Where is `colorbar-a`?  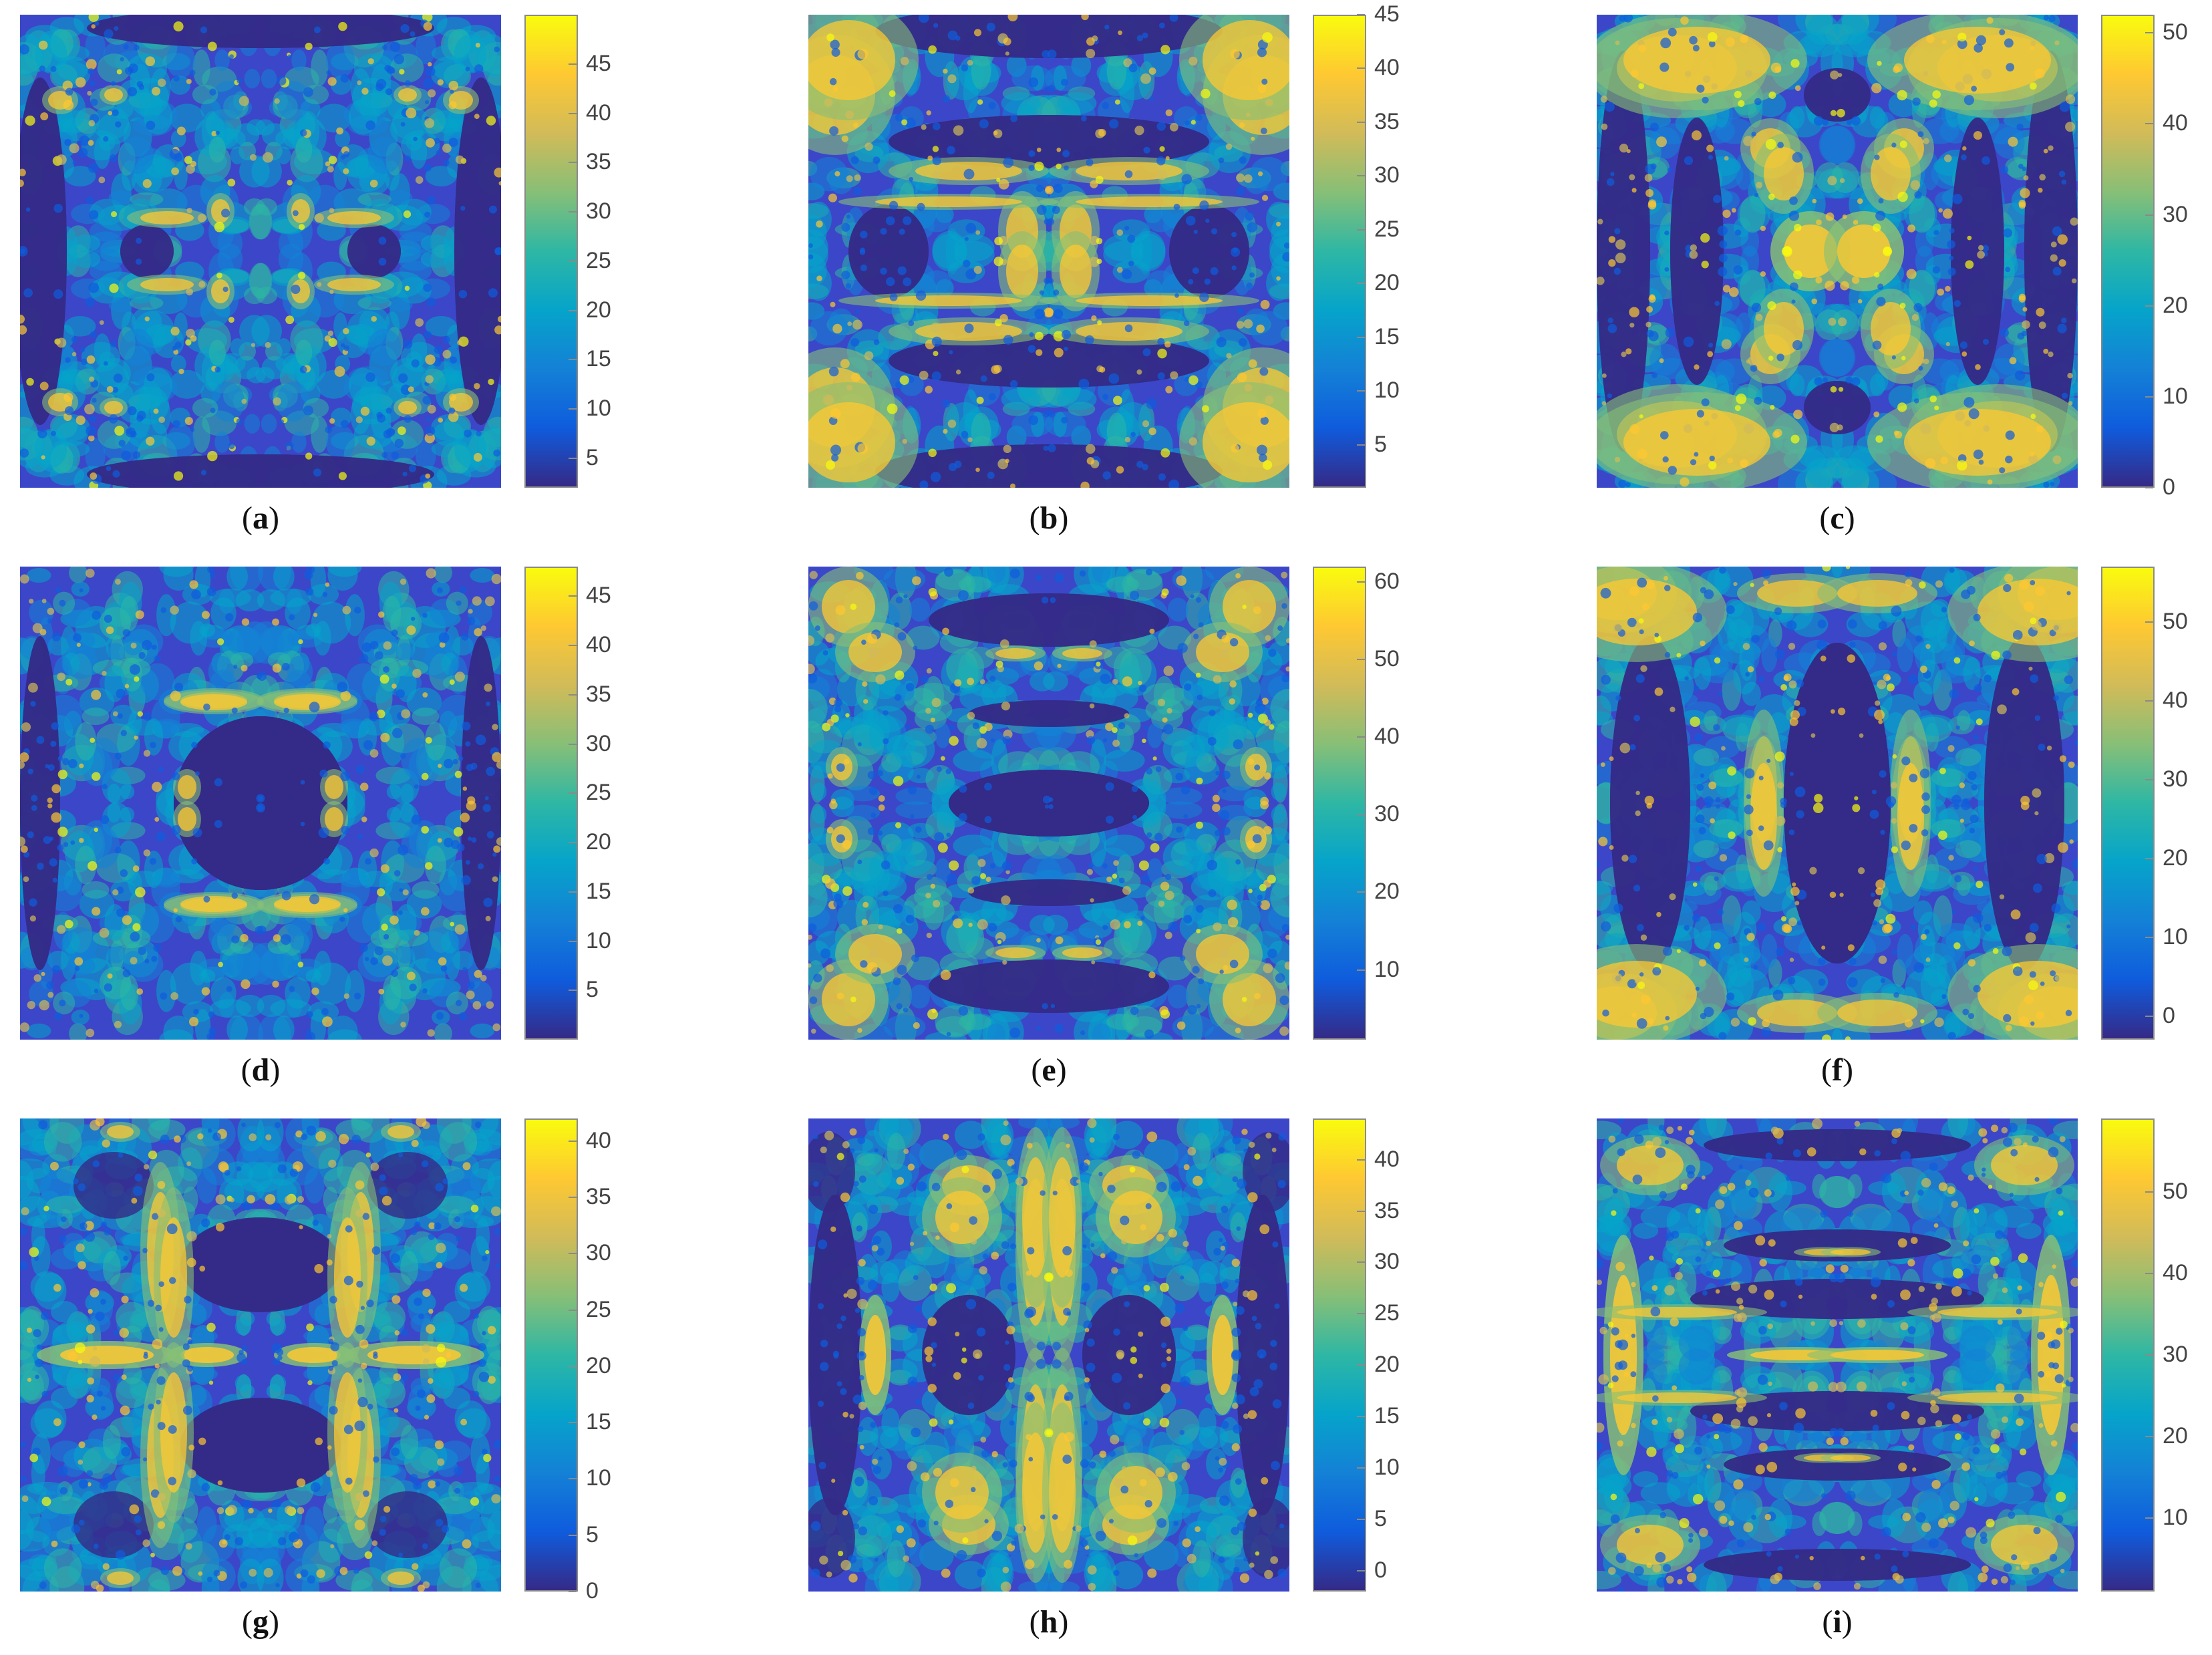
colorbar-a is located at coordinates (551, 251).